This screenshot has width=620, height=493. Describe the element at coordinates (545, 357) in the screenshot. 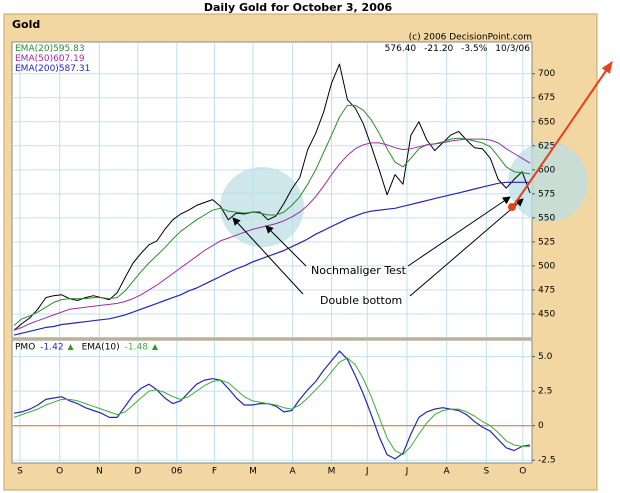

I see `y-tick-label: 5.0` at that location.